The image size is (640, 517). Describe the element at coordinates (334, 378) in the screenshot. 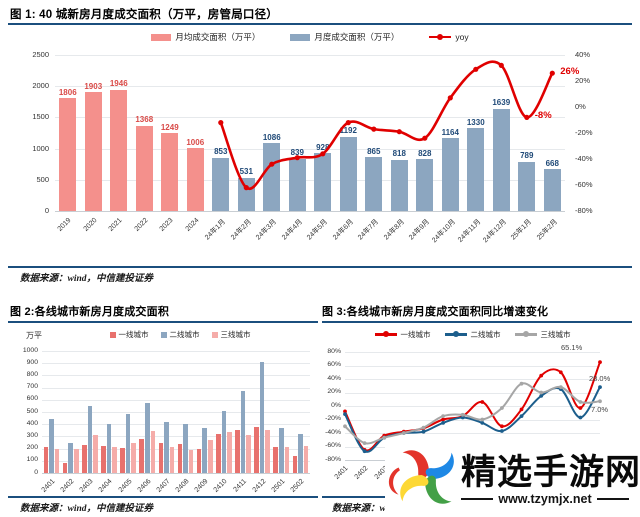

I see `y-axis-tick-label: 40%` at that location.